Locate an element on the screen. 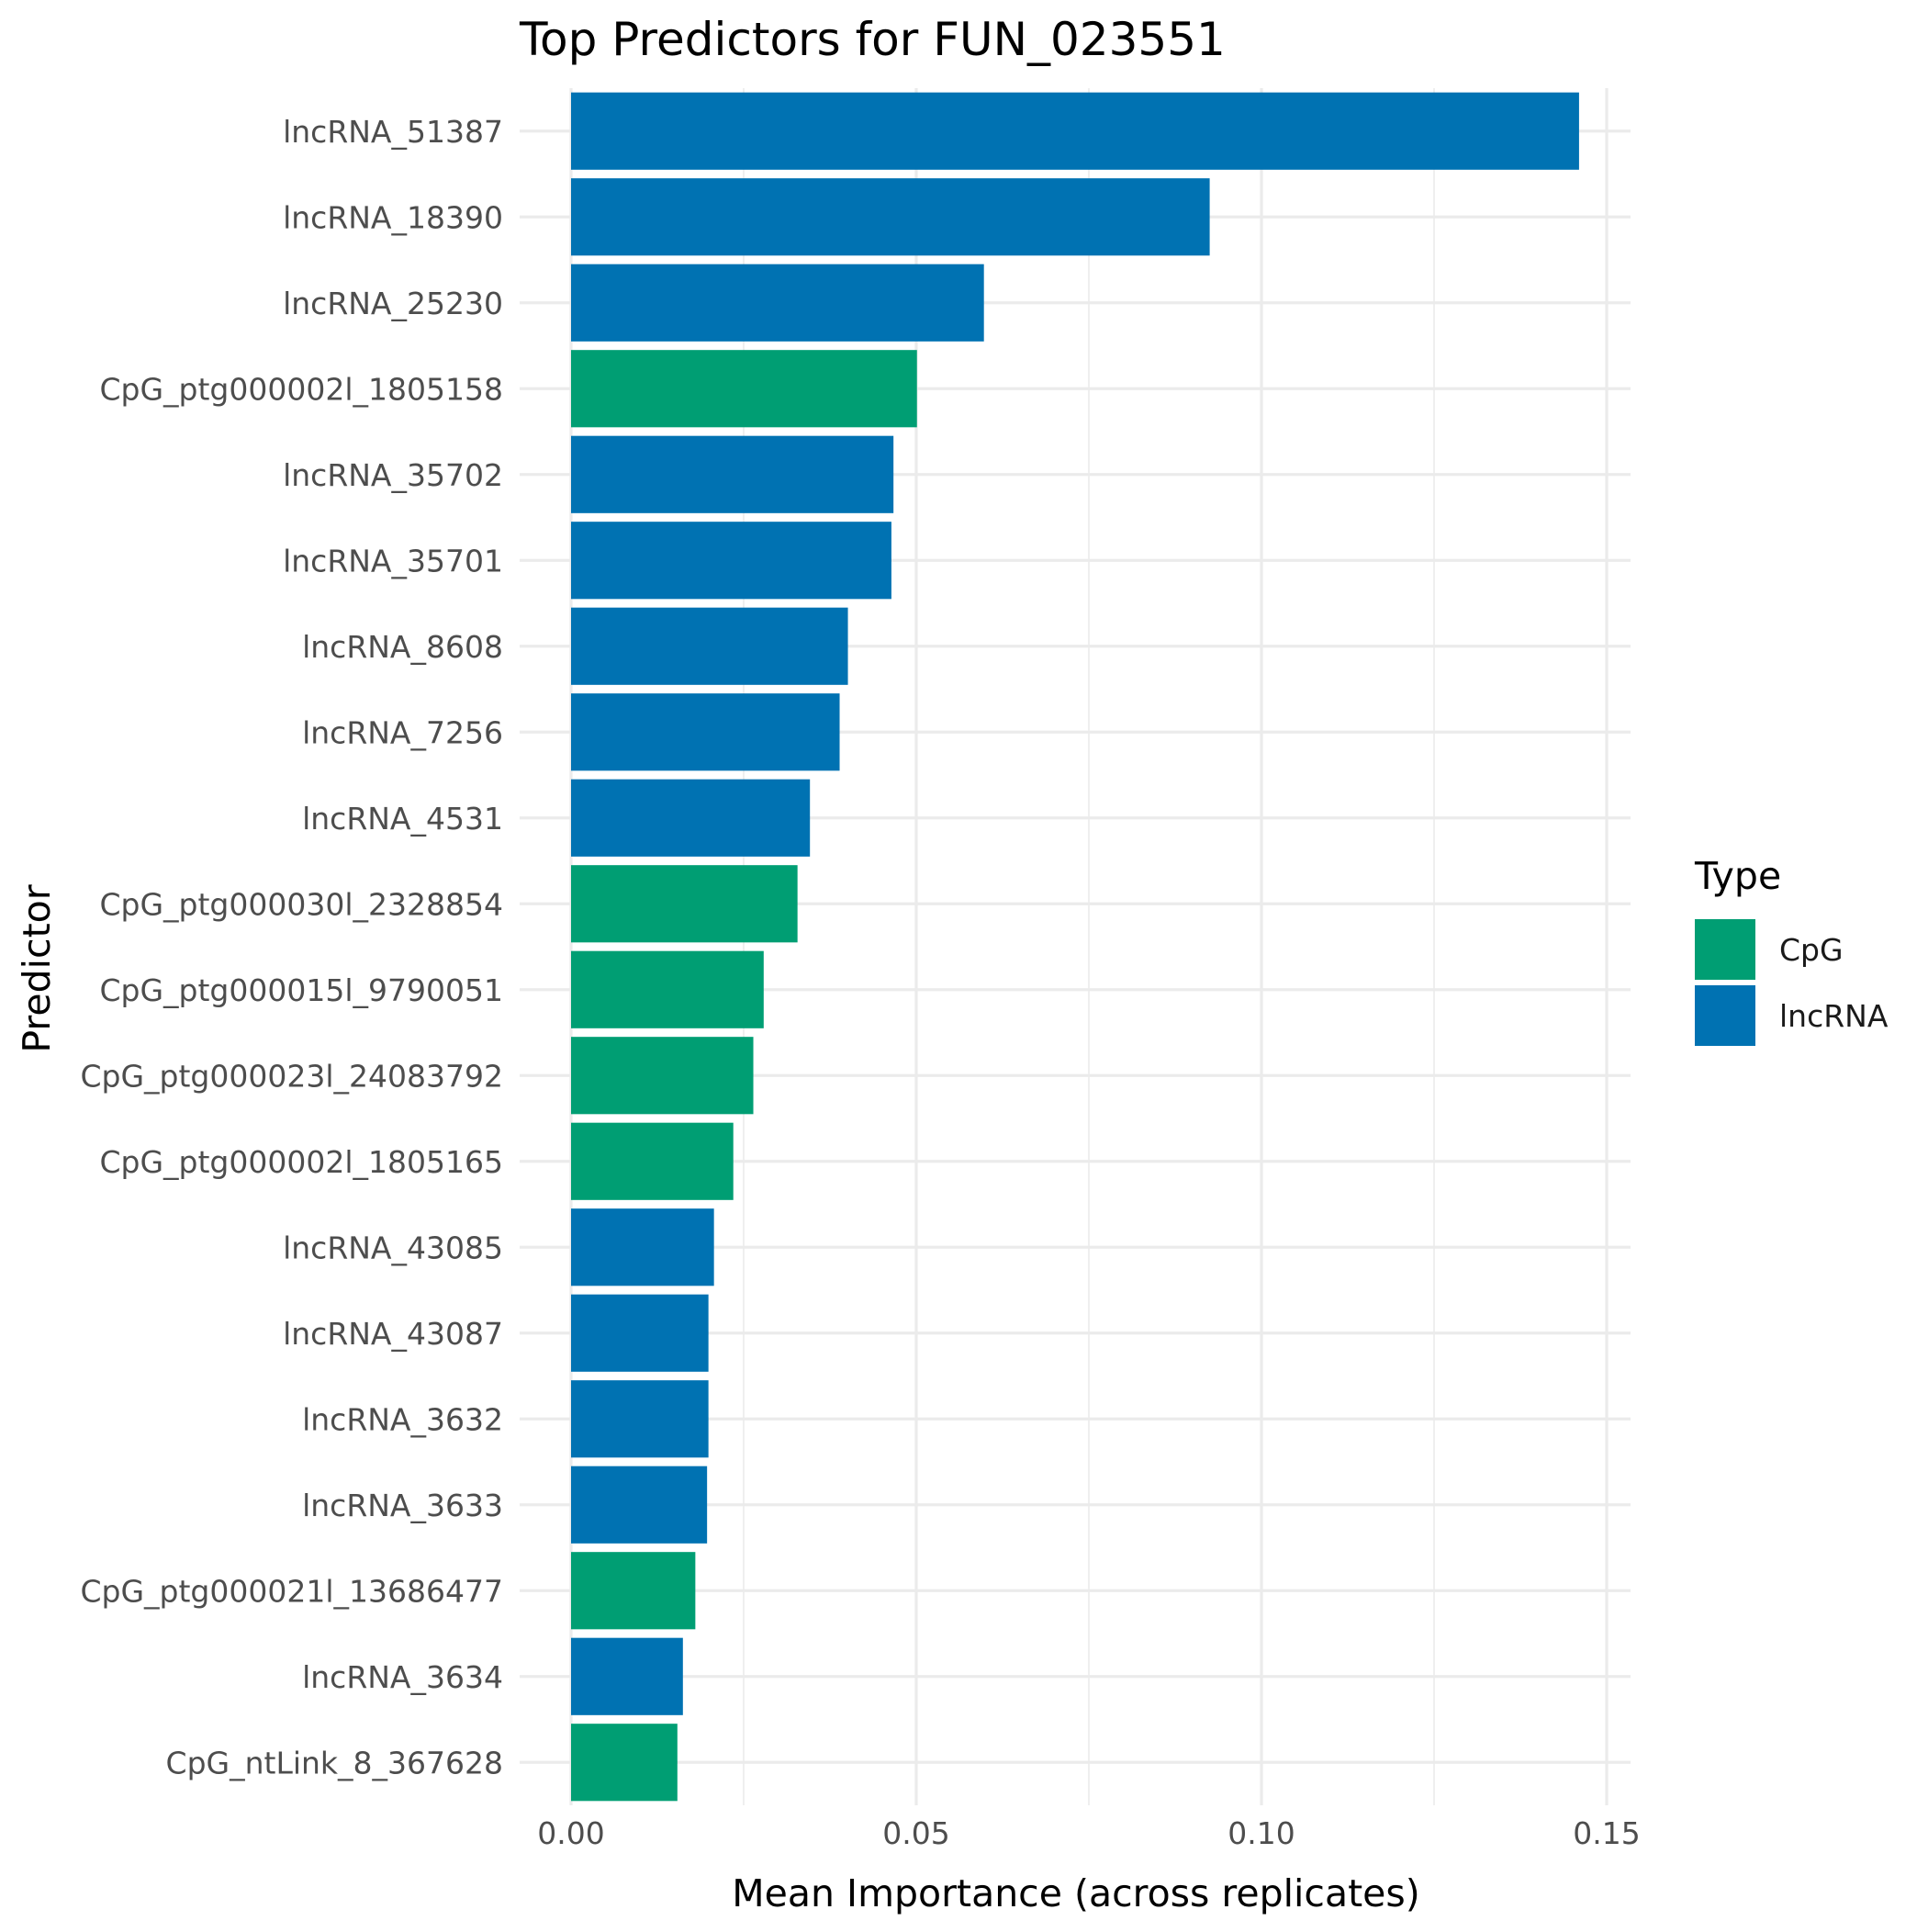 The height and width of the screenshot is (1932, 1928). x-tick-label: 0.10 is located at coordinates (1261, 1833).